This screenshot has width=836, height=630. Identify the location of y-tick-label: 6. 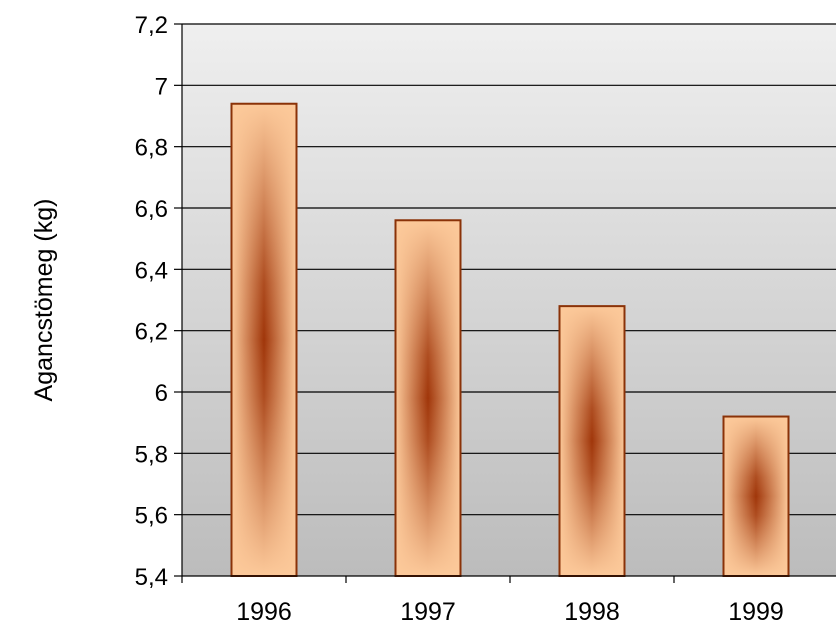
(161, 393).